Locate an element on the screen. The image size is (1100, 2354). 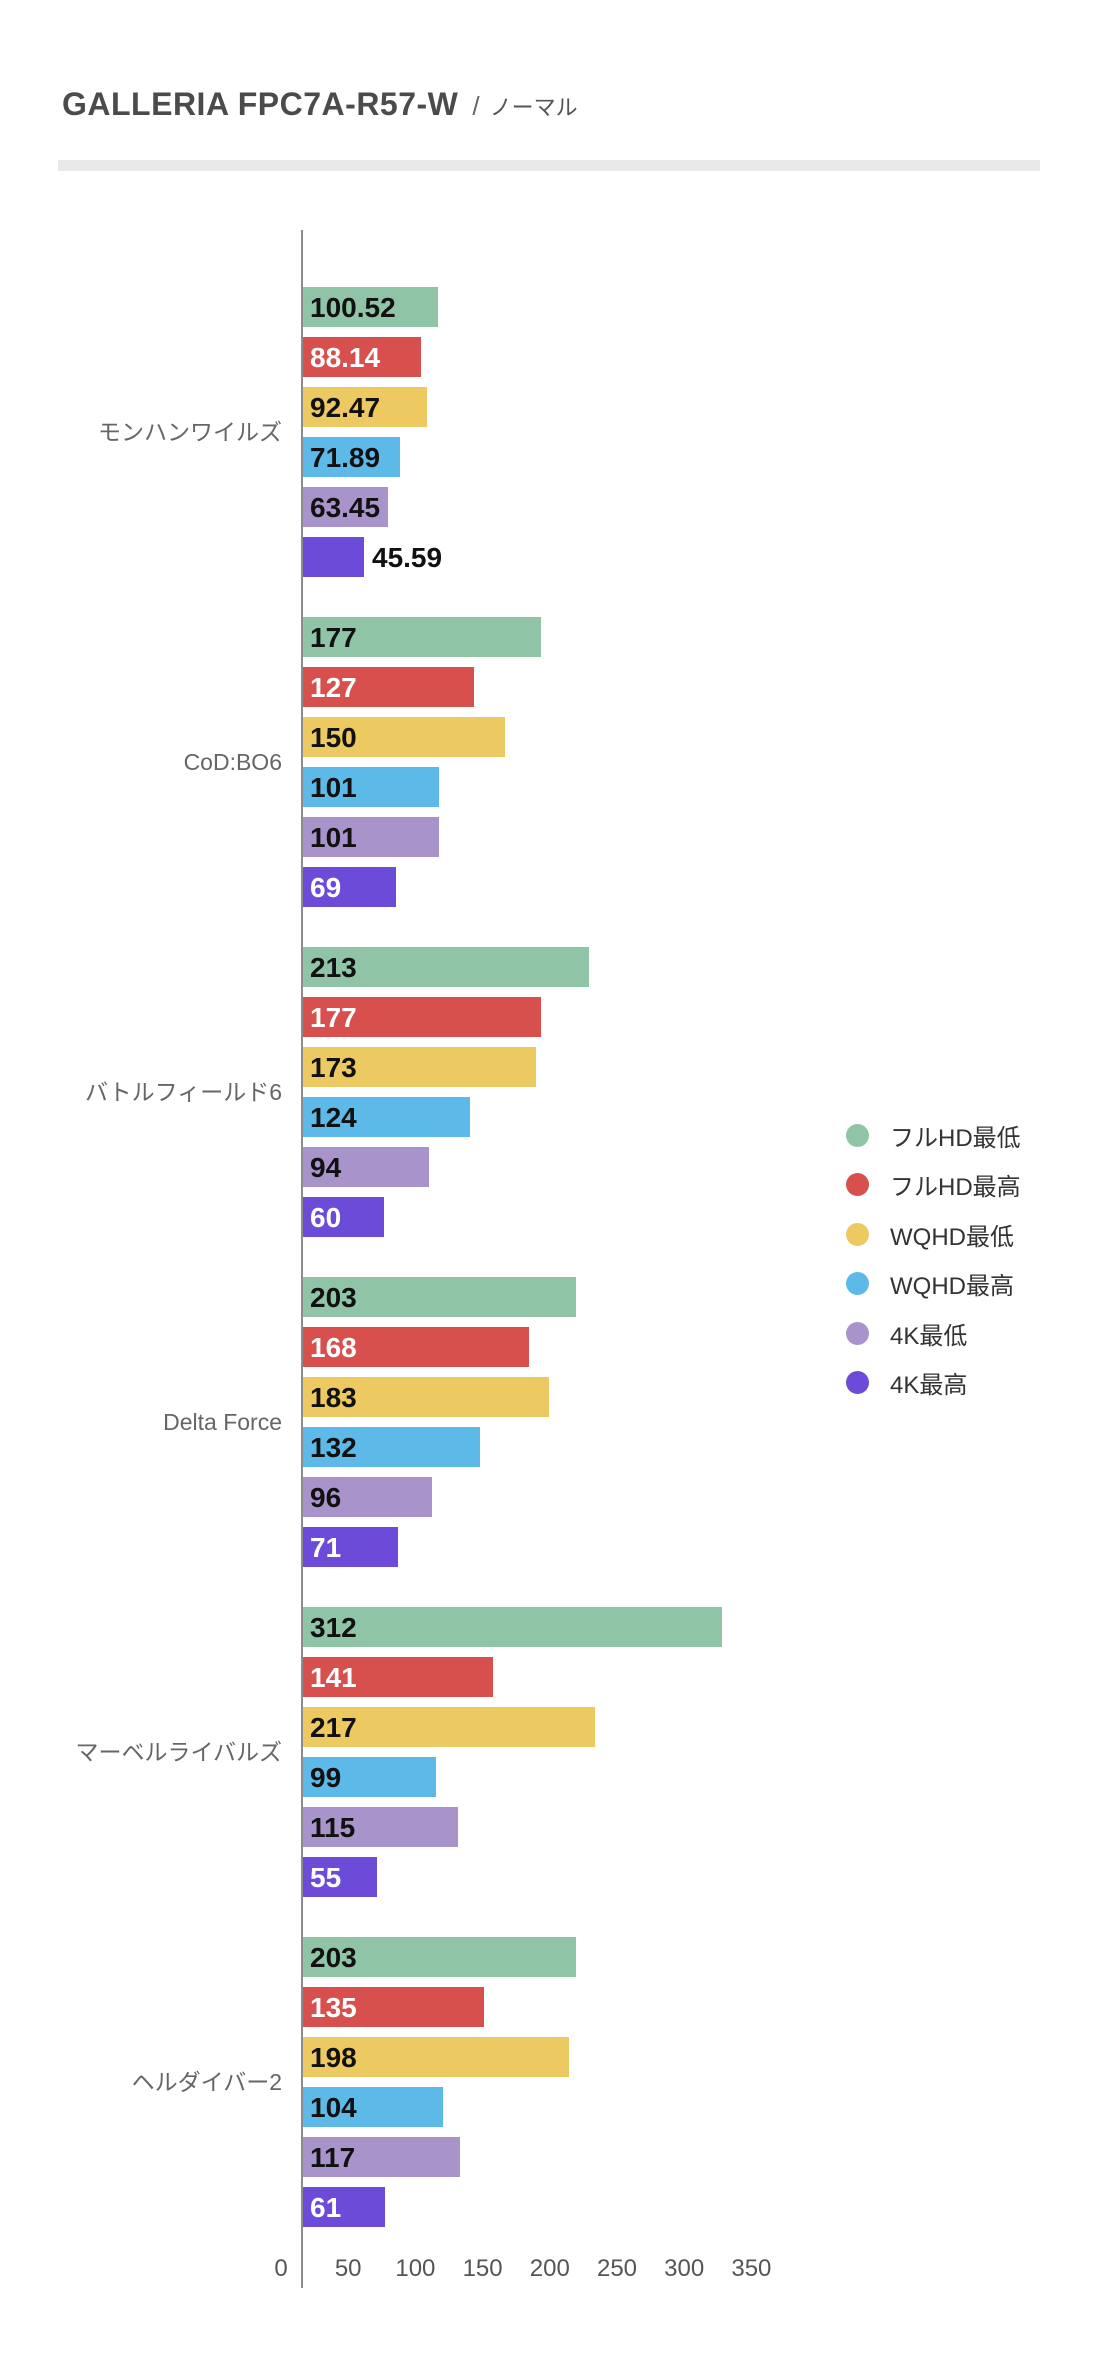
bar-value-label: 141 is located at coordinates (333, 1677).